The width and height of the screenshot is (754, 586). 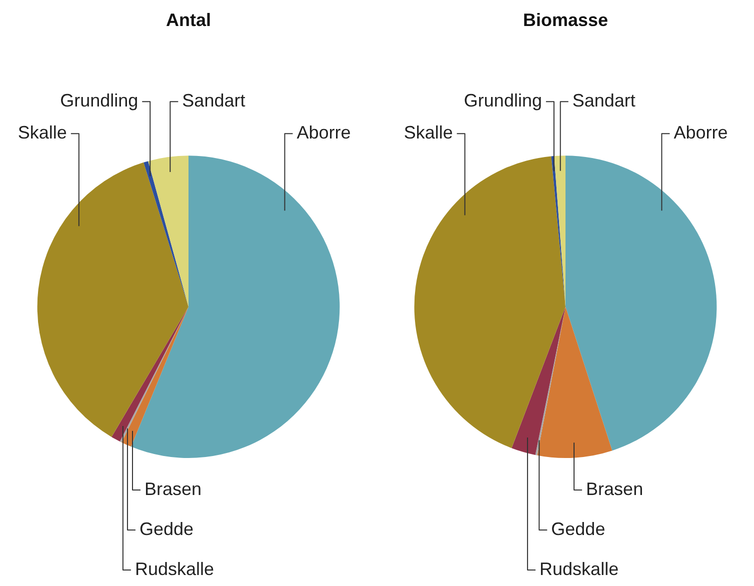 What do you see at coordinates (565, 20) in the screenshot?
I see `chart-title: Biomasse` at bounding box center [565, 20].